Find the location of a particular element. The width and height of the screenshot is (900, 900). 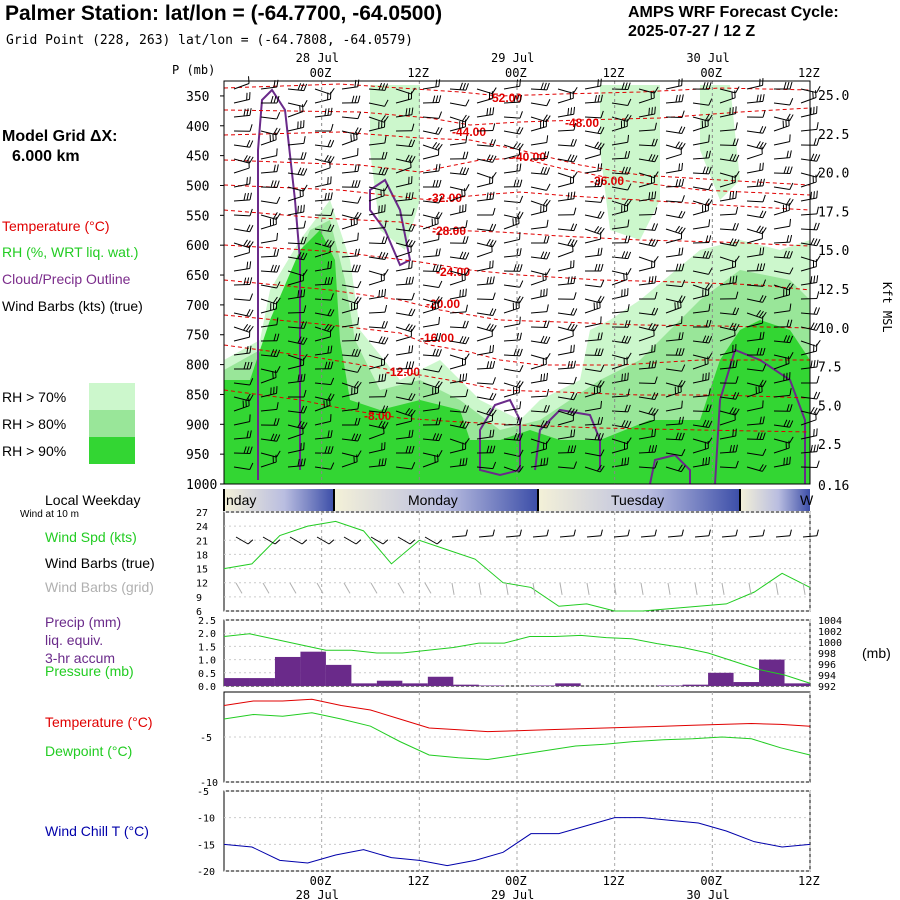

pressure-tick-label: 1000 is located at coordinates (201, 485).